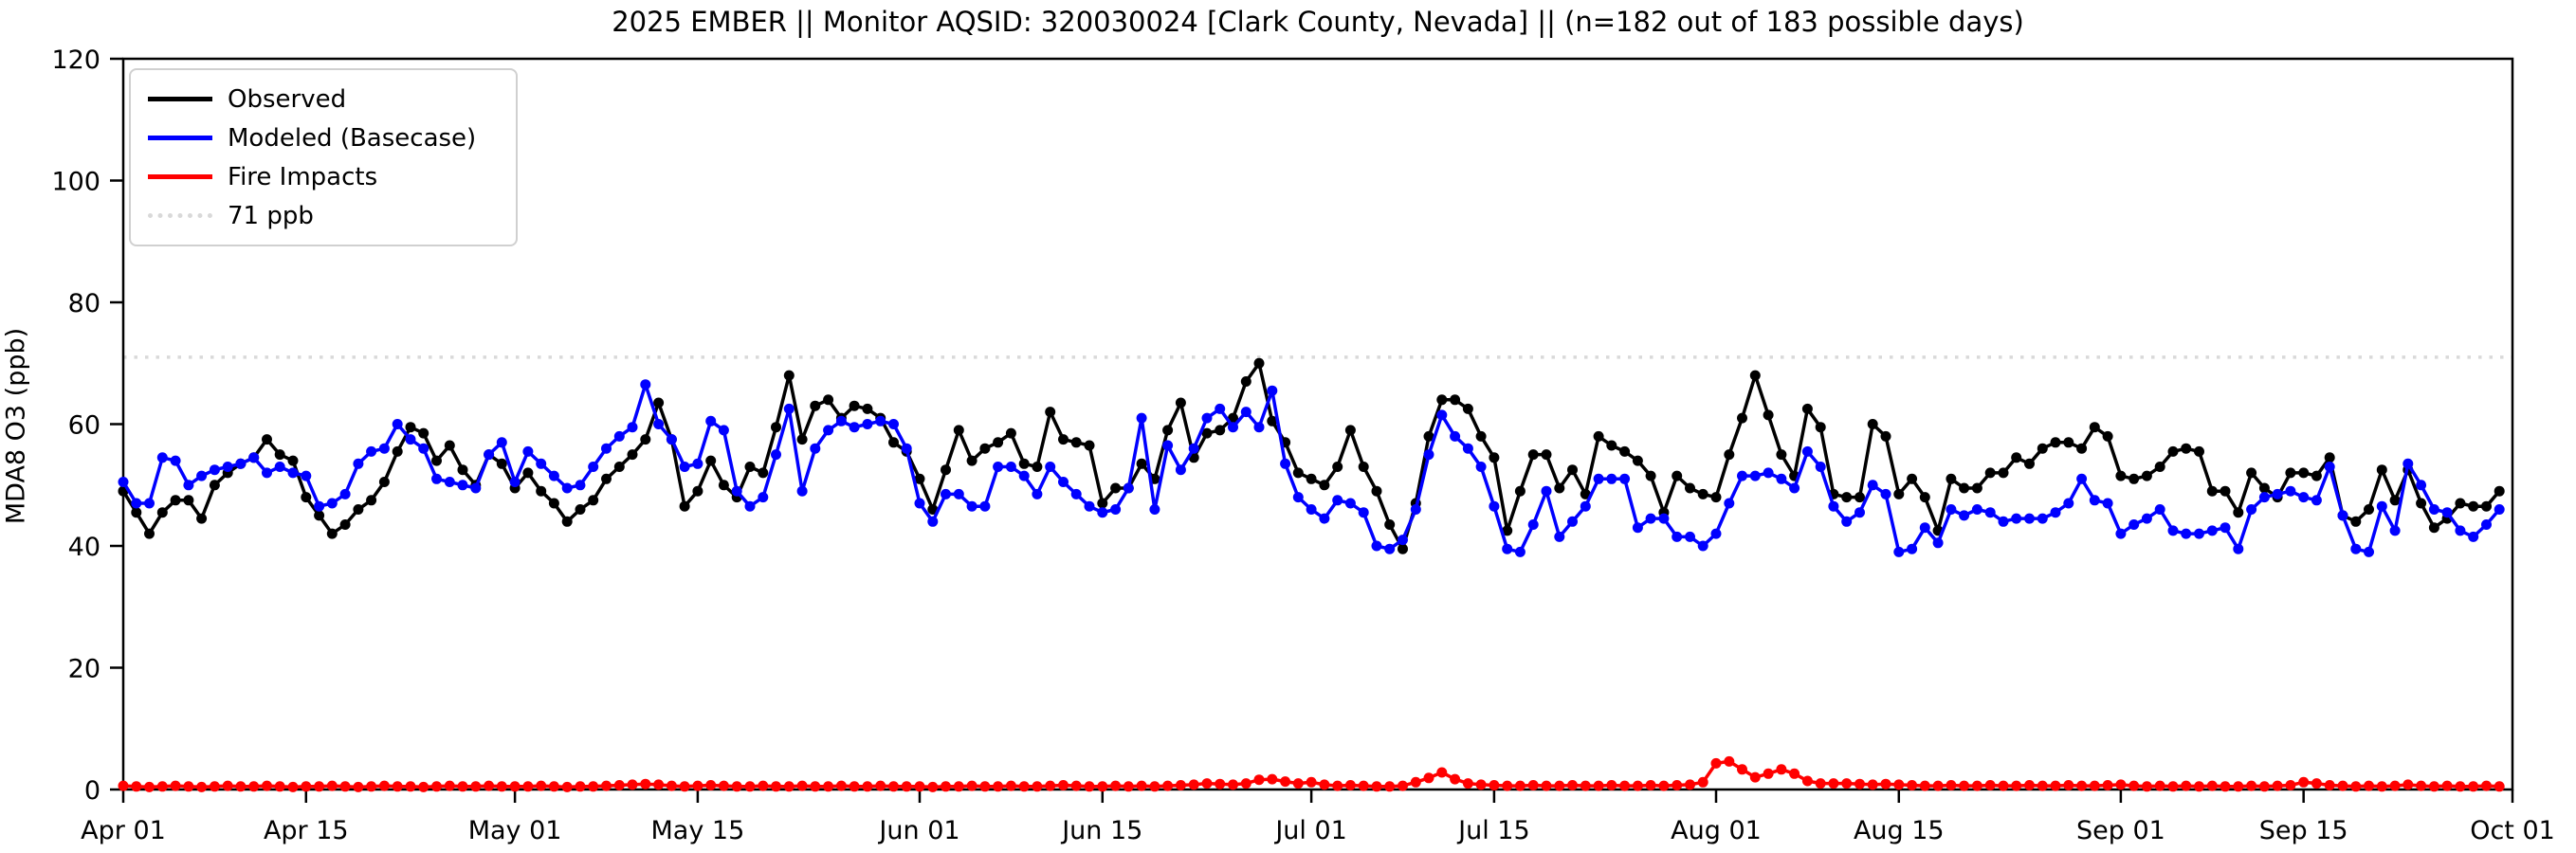 This screenshot has height=853, width=2576. What do you see at coordinates (2512, 830) in the screenshot?
I see `x-tick-label: Oct 01` at bounding box center [2512, 830].